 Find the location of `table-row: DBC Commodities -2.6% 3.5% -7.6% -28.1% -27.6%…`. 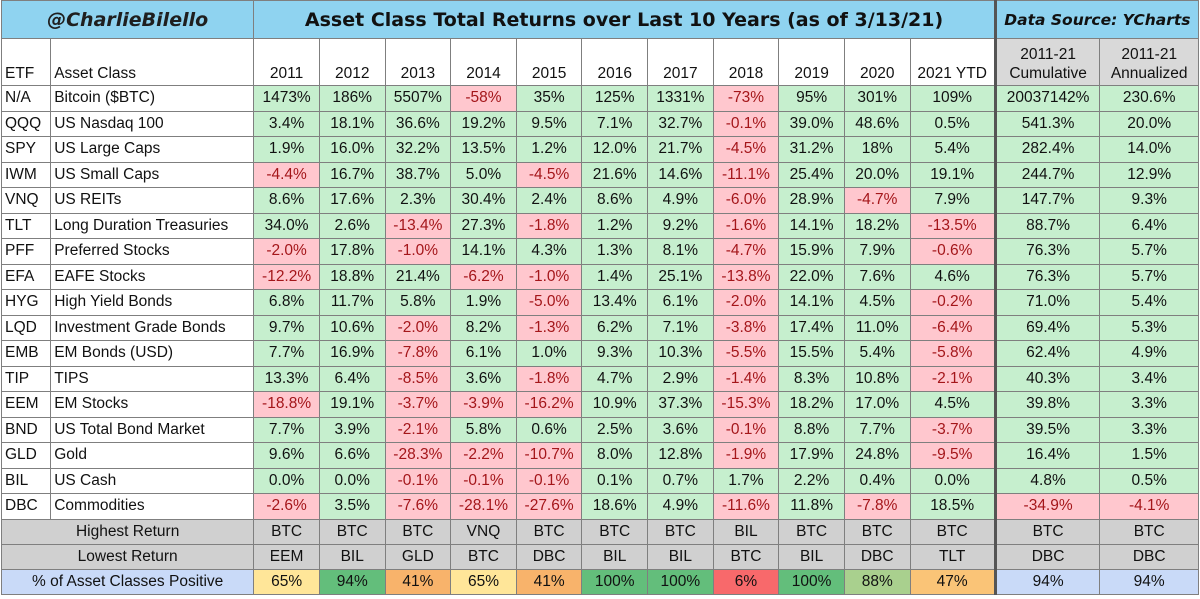

table-row: DBC Commodities -2.6% 3.5% -7.6% -28.1% -27.6%… is located at coordinates (599, 506).